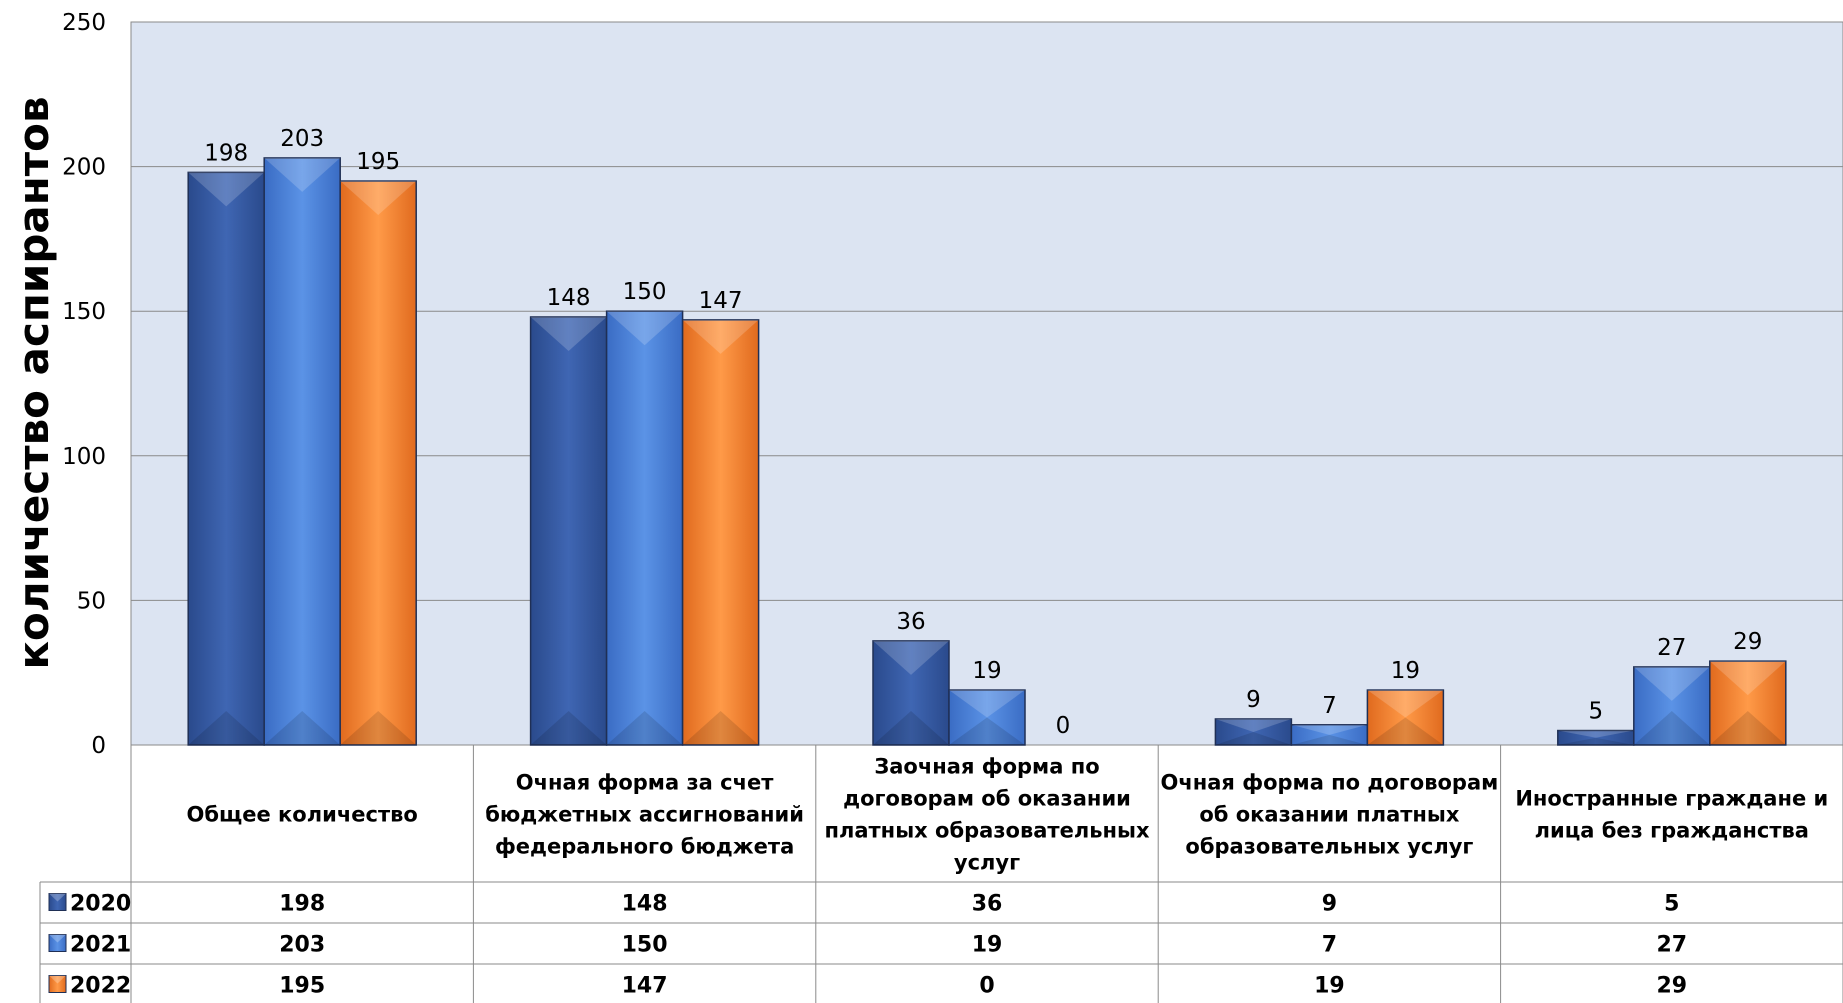  Describe the element at coordinates (302, 986) in the screenshot. I see `table-cell: 195` at that location.